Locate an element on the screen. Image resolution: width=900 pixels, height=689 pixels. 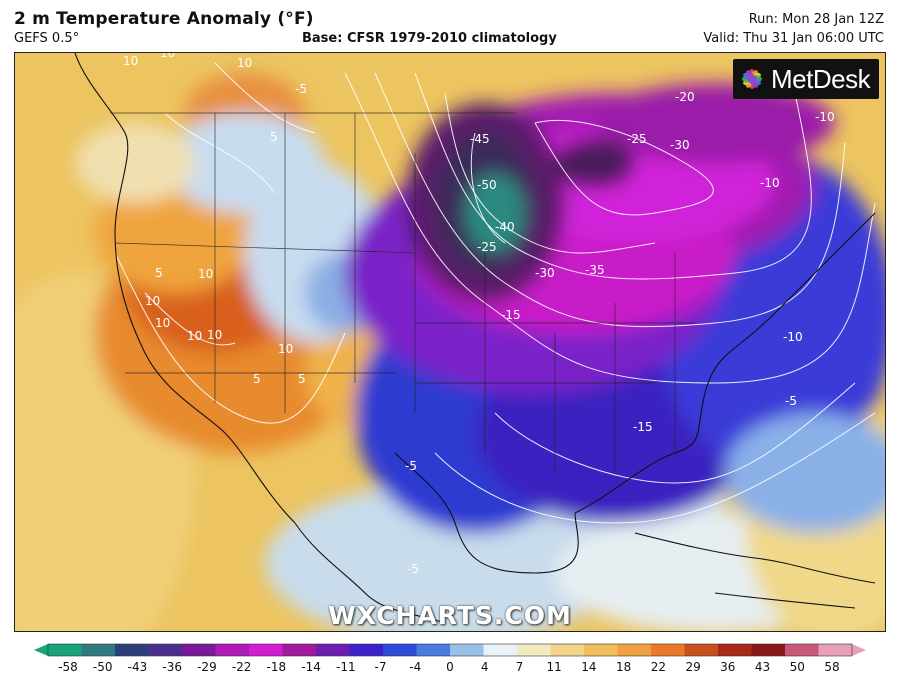
contour-value-label: -50 is located at coordinates (487, 185).